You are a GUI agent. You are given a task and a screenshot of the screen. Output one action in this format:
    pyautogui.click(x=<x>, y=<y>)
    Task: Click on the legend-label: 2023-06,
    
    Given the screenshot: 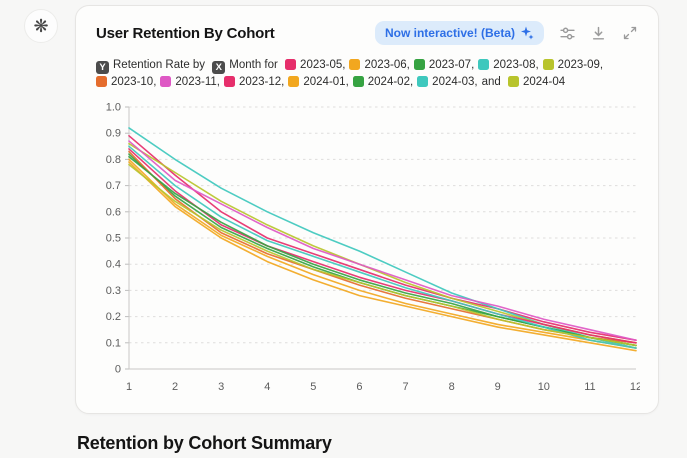 What is the action you would take?
    pyautogui.click(x=387, y=65)
    